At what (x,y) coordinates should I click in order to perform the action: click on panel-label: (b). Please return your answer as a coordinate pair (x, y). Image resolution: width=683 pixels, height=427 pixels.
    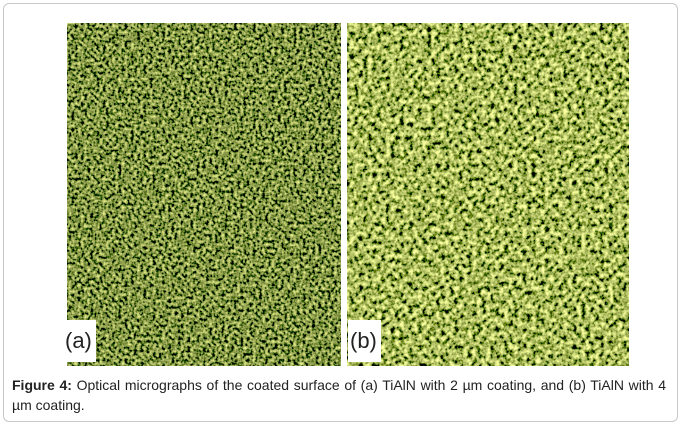
    Looking at the image, I should click on (364, 341).